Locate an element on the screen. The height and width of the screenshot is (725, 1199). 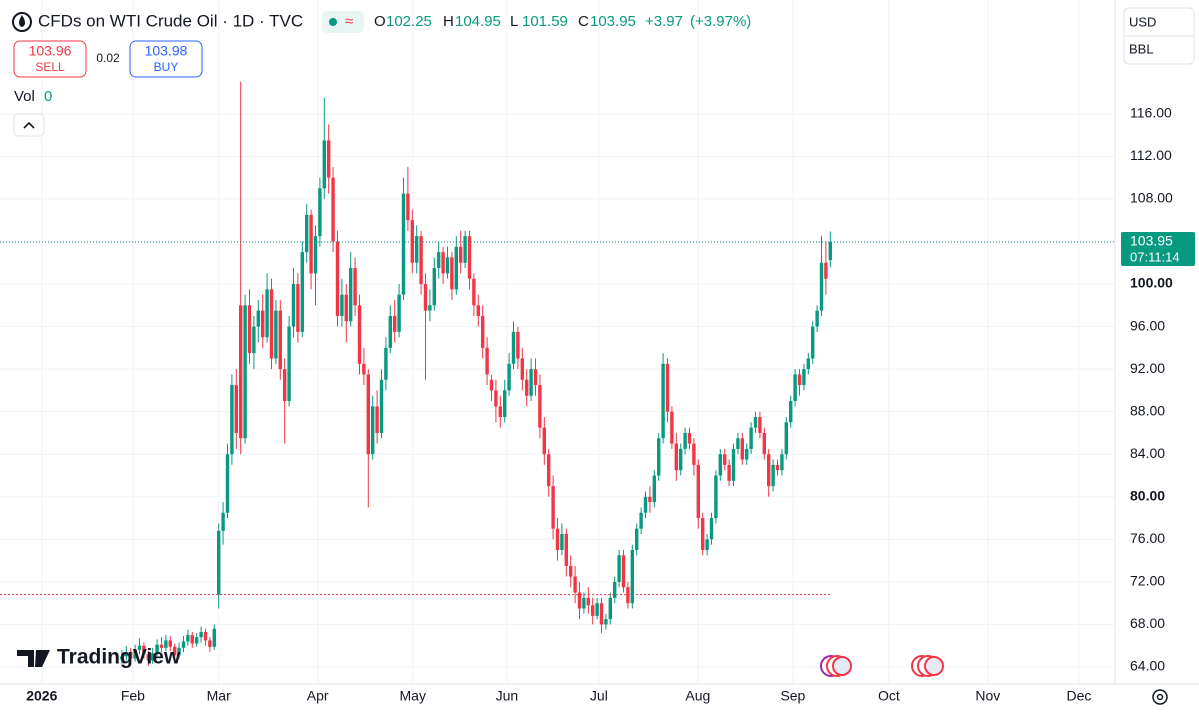
symbol-icon-drop is located at coordinates (22, 21).